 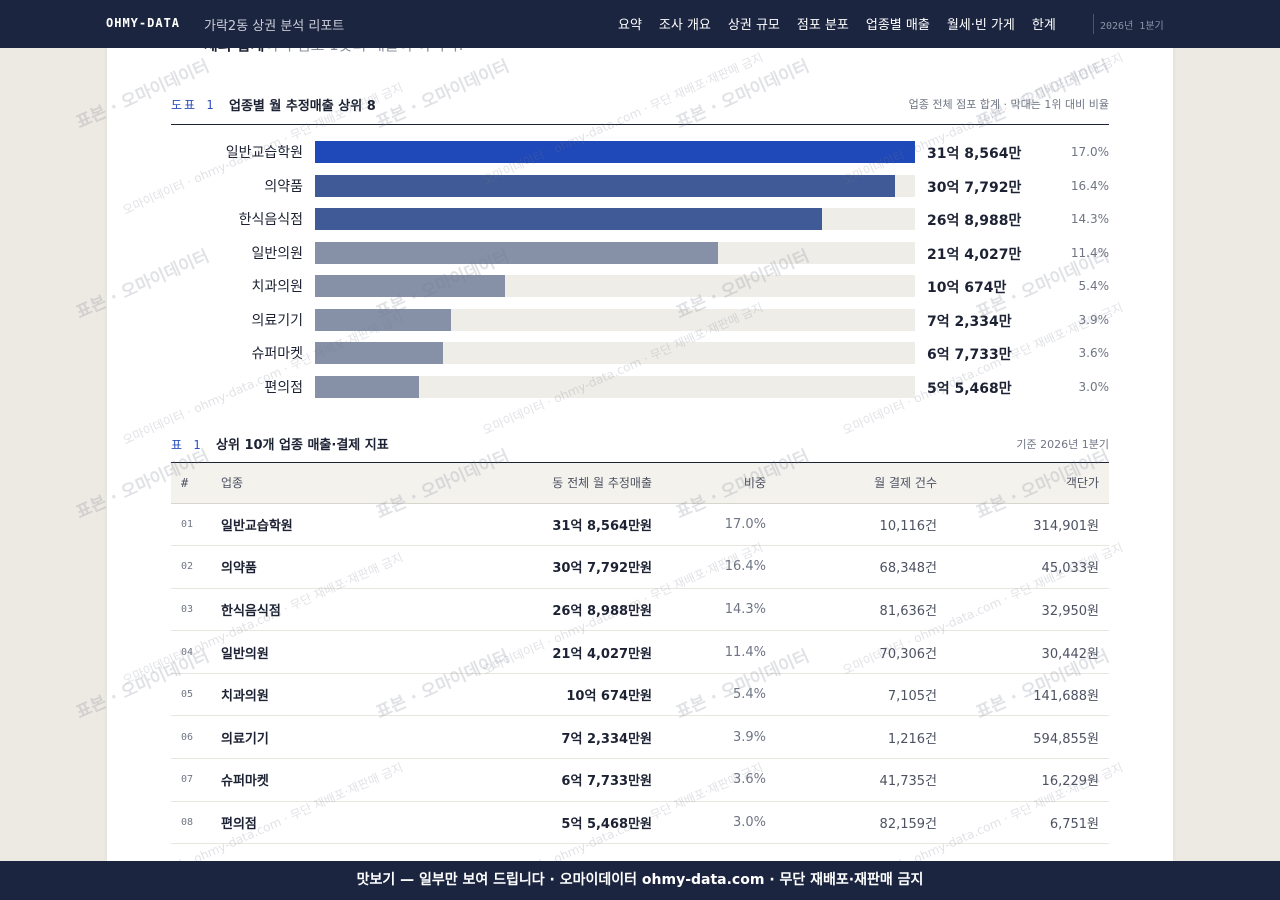 I want to click on bar-category-label: 의약품, so click(x=283, y=186).